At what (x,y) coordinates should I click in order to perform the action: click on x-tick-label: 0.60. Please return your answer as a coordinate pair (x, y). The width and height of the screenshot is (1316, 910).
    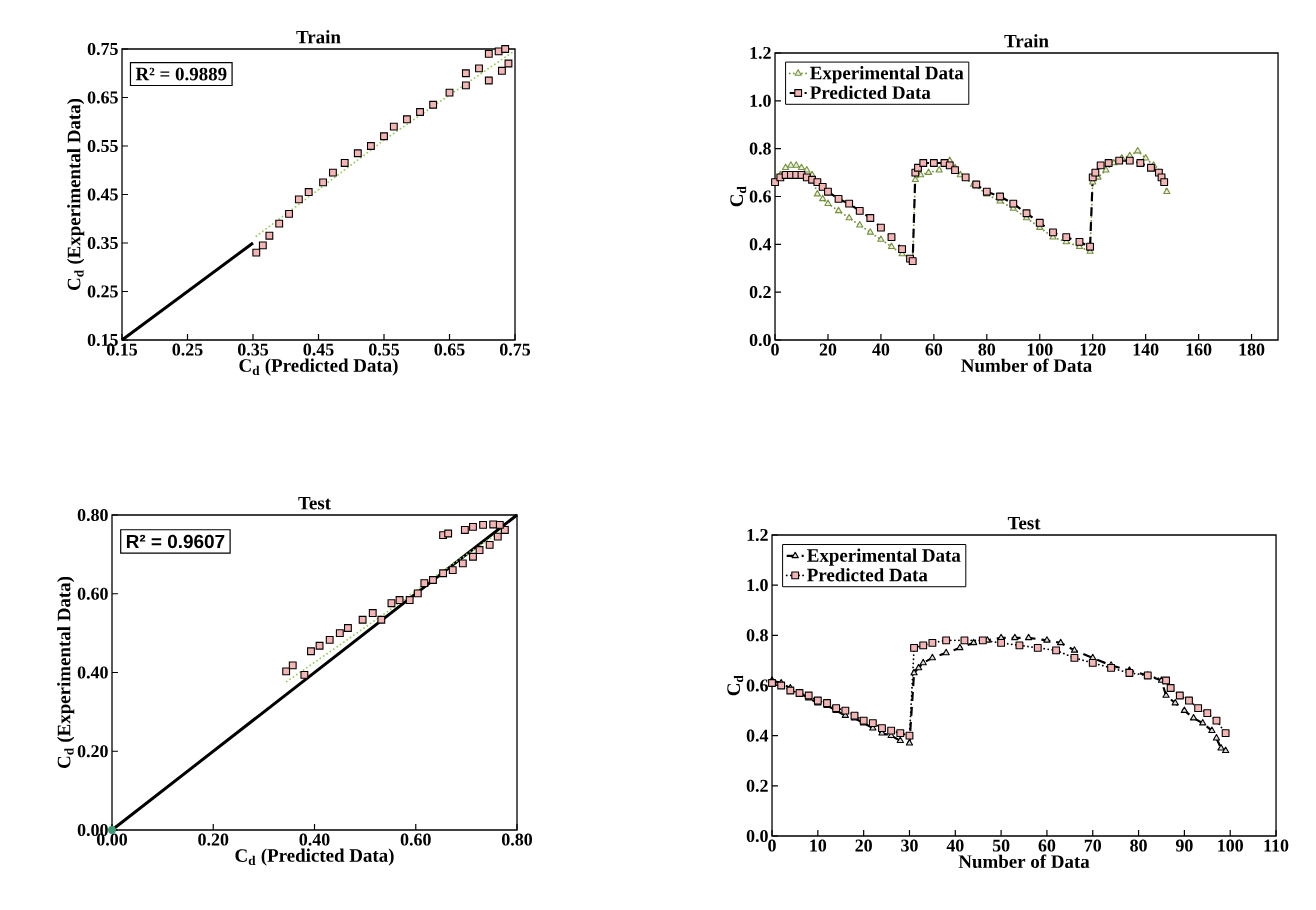
    Looking at the image, I should click on (415, 839).